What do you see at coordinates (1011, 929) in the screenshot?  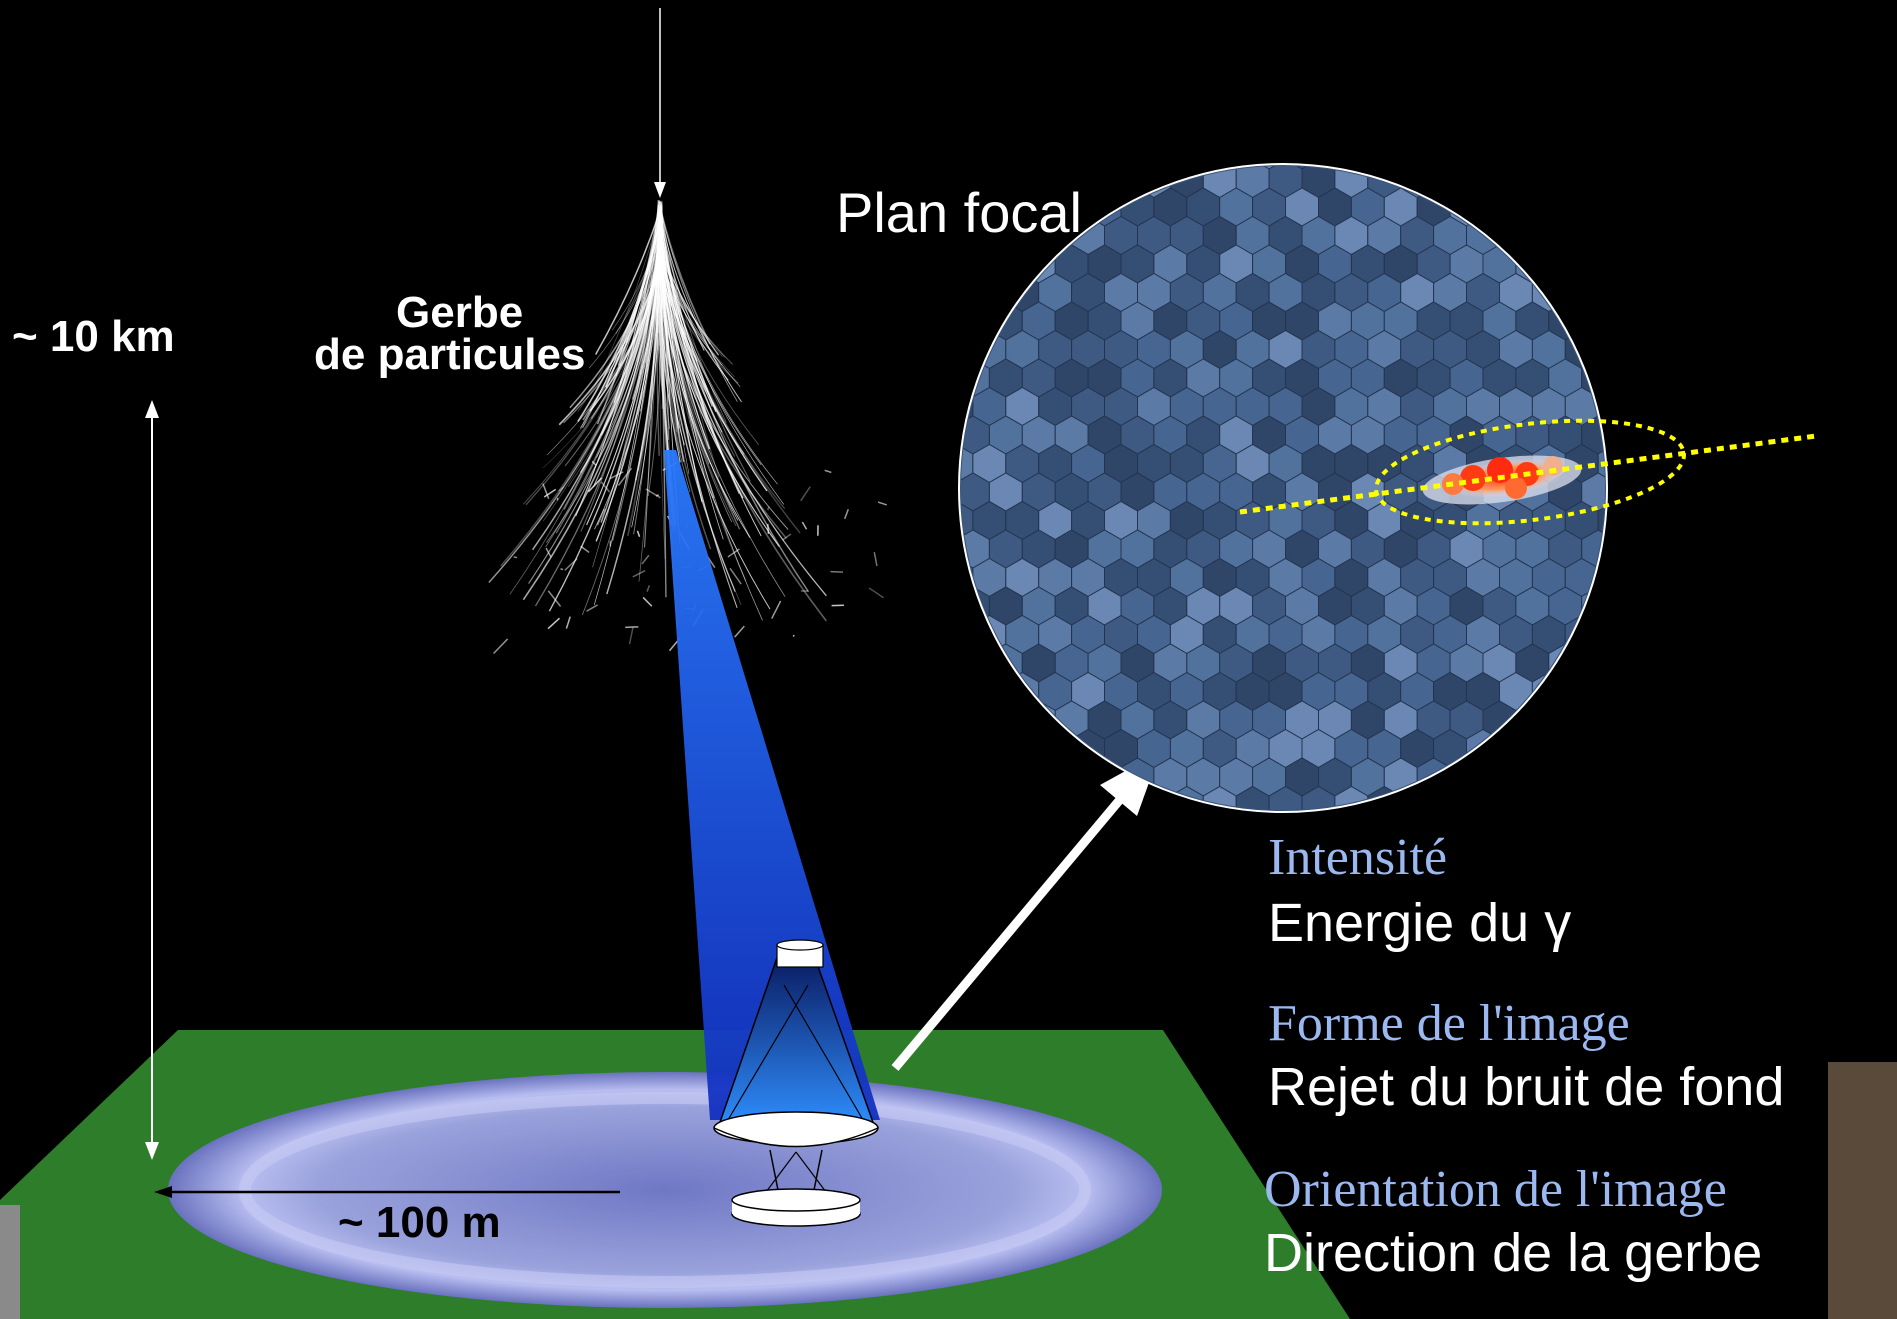 I see `zoom-arrow` at bounding box center [1011, 929].